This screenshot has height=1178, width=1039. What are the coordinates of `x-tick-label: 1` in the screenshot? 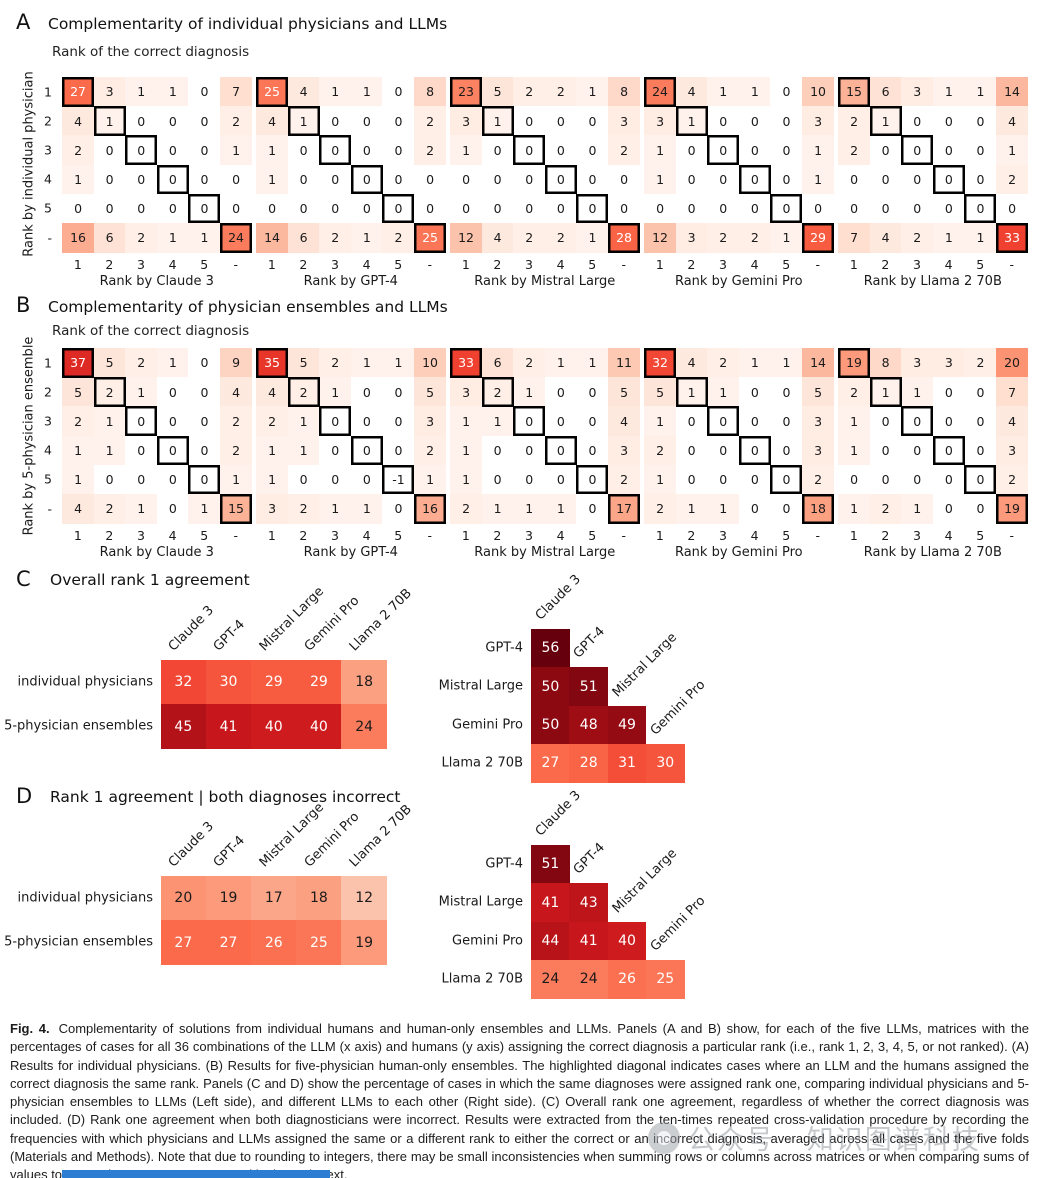 It's located at (77, 536).